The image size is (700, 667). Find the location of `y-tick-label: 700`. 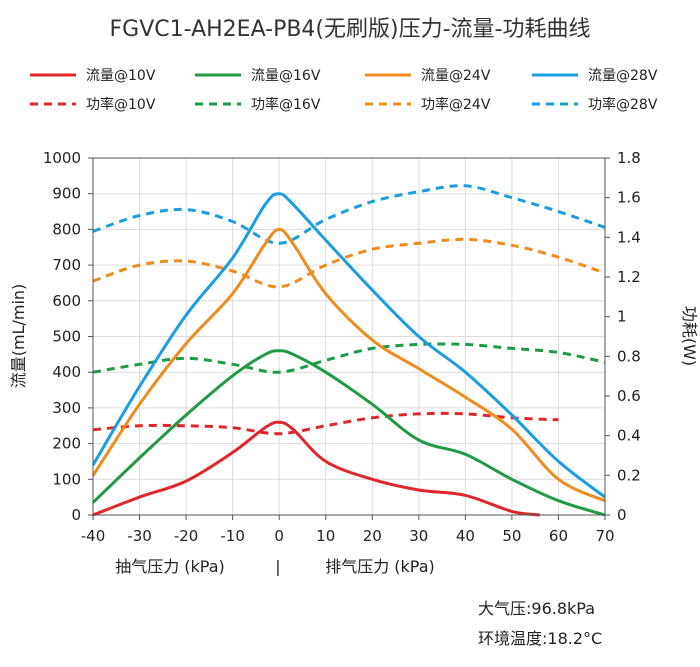

y-tick-label: 700 is located at coordinates (66, 265).